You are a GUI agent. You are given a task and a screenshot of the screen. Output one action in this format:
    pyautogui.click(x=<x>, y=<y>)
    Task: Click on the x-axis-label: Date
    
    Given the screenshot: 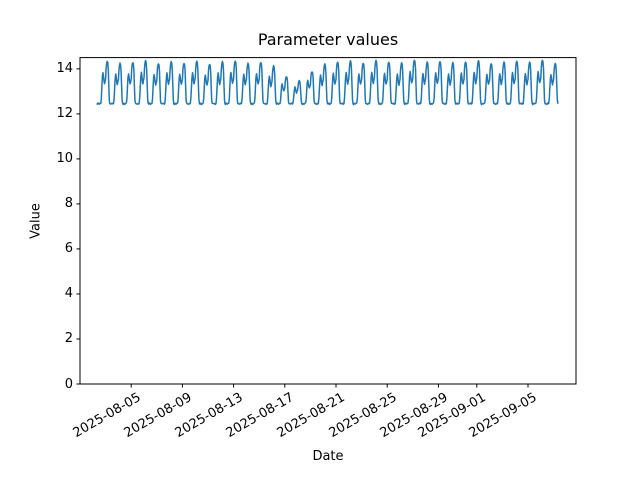 What is the action you would take?
    pyautogui.click(x=328, y=456)
    